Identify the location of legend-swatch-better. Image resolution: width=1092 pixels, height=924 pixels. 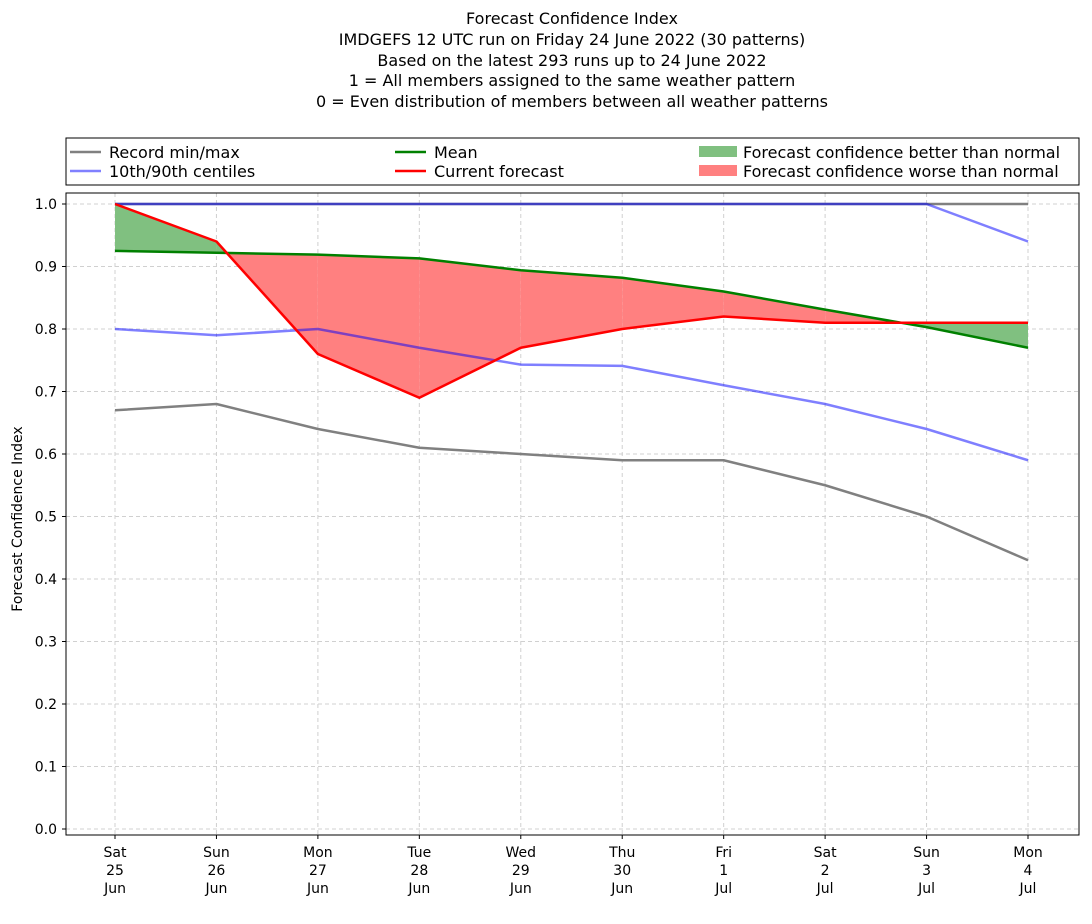
(718, 151).